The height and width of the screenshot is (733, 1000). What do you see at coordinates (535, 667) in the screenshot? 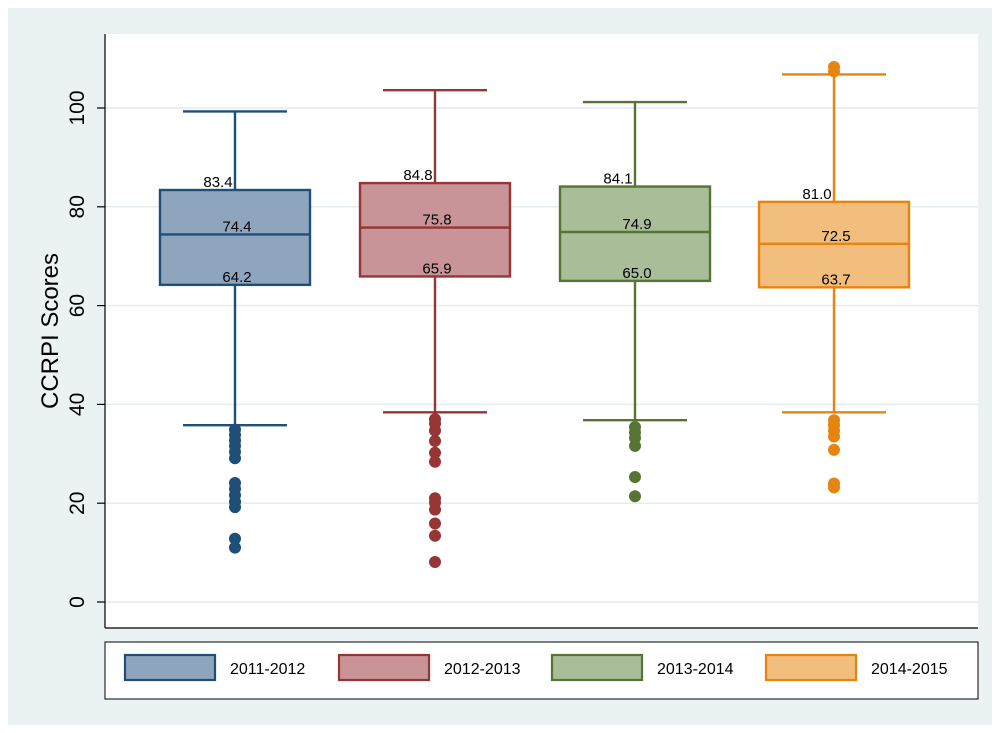
I see `legend: 2011-2012 2012-2013 2013-2014 2014-2015` at bounding box center [535, 667].